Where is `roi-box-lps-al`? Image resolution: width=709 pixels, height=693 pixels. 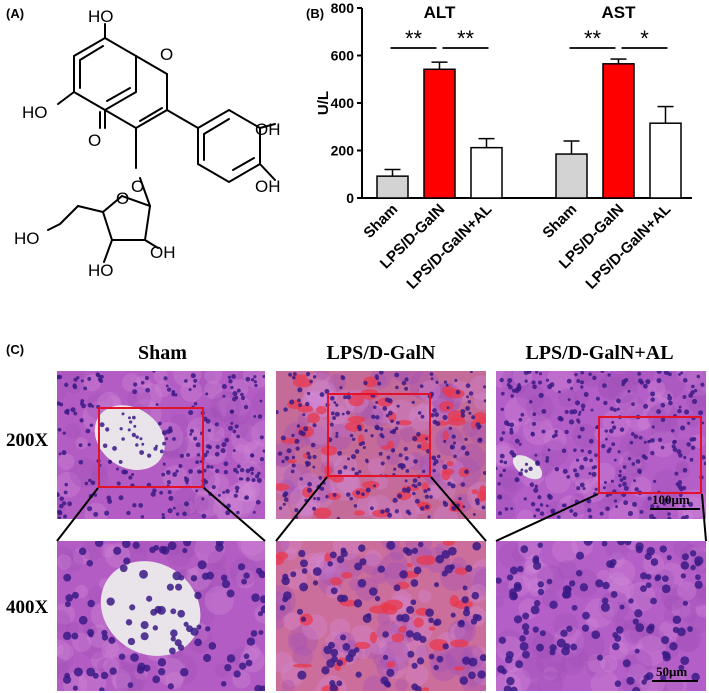
roi-box-lps-al is located at coordinates (650, 455).